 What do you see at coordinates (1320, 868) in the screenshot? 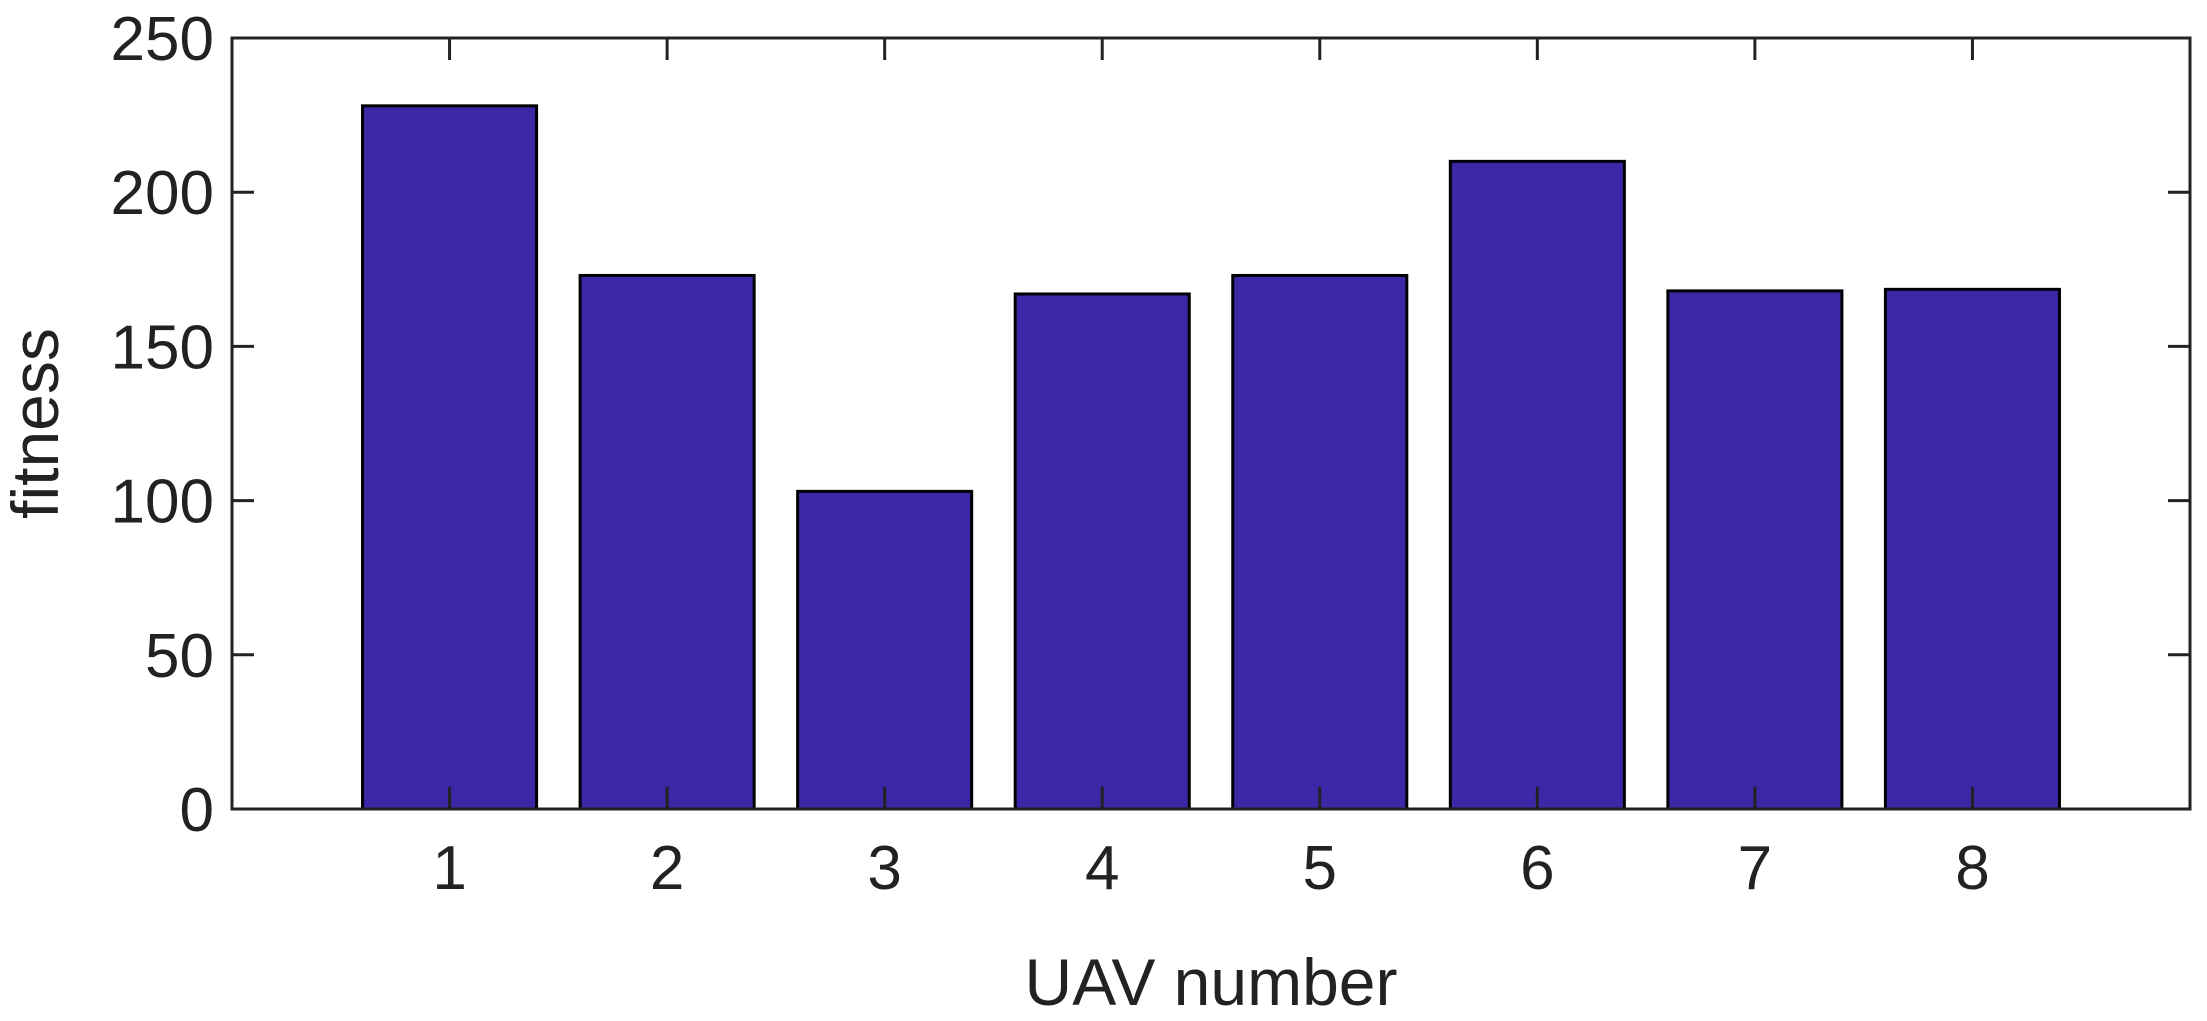
I see `x-tick-label-5: 5` at bounding box center [1320, 868].